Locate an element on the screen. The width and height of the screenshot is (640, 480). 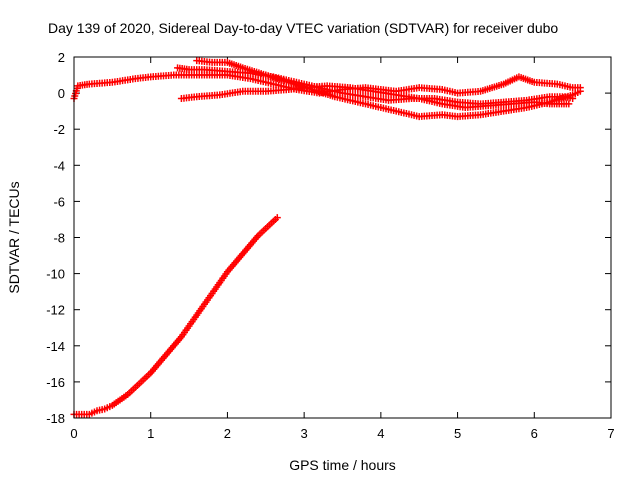
y-tick-label: 2 is located at coordinates (61, 57).